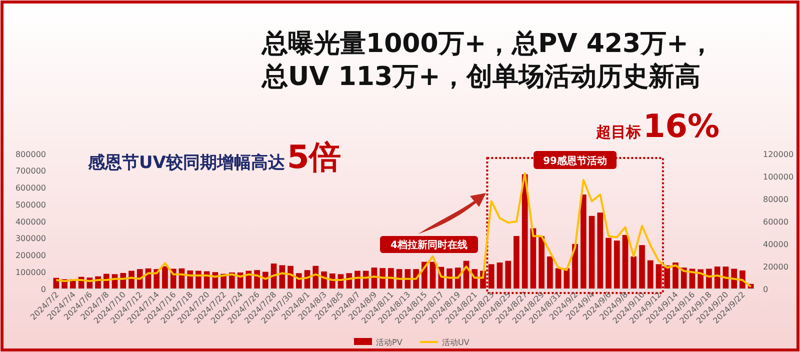 This screenshot has width=800, height=352. Describe the element at coordinates (30, 154) in the screenshot. I see `y-tick-label: 800000` at that location.